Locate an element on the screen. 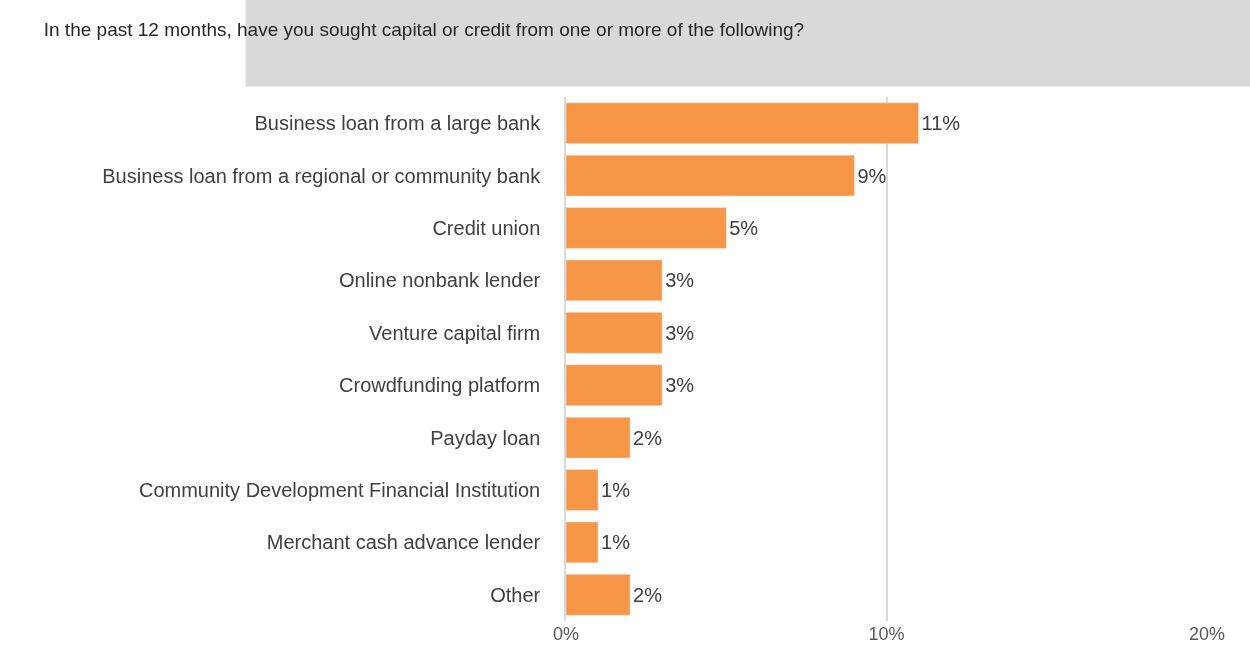  y-tick-label: Crowdfunding platform is located at coordinates (440, 385).